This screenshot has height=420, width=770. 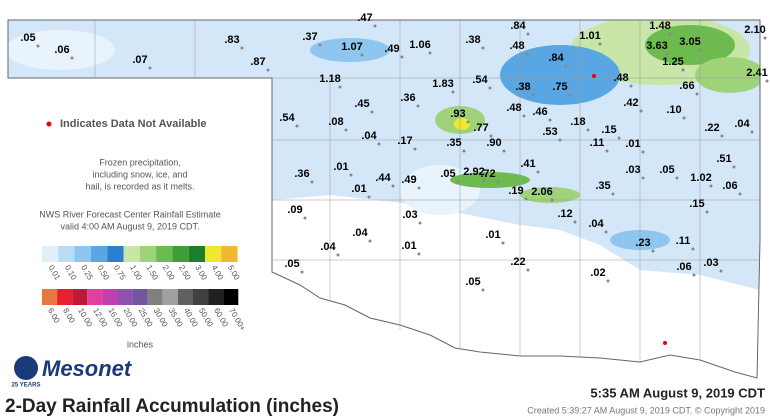 What do you see at coordinates (361, 104) in the screenshot?
I see `station-value: .45` at bounding box center [361, 104].